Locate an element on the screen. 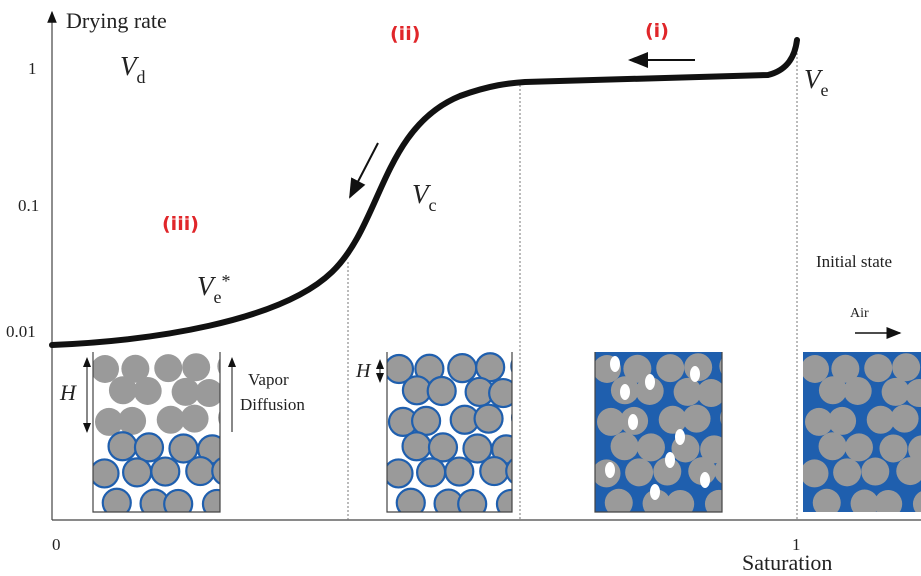  symbol-ve-star: Ve* is located at coordinates (214, 289).